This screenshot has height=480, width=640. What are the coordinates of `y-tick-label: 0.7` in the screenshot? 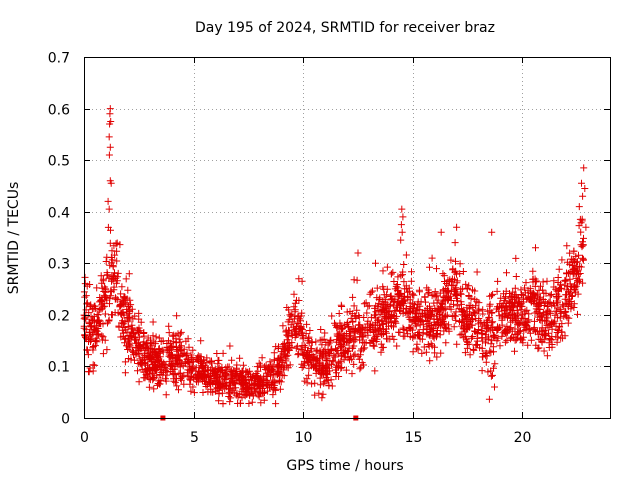 It's located at (59, 59).